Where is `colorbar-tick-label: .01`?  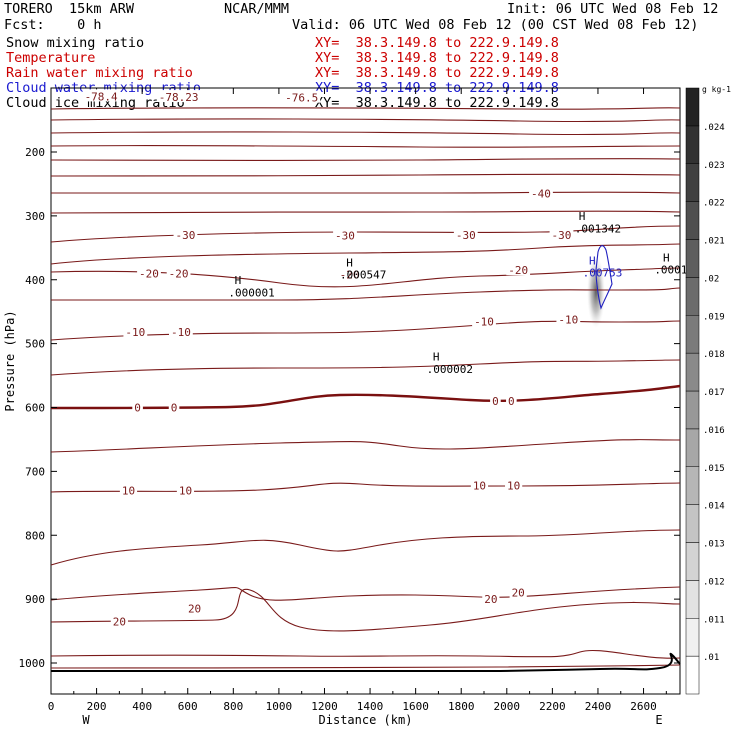
colorbar-tick-label: .01 is located at coordinates (711, 658).